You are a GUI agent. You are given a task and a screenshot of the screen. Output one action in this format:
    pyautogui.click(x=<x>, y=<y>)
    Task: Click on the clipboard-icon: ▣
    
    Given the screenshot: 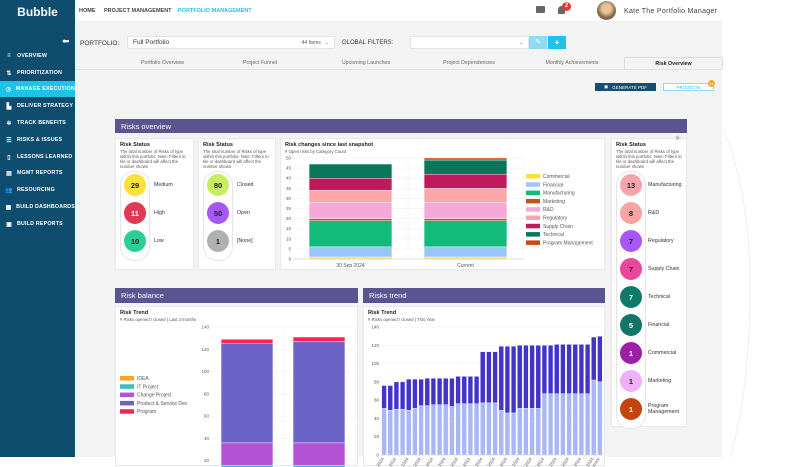 What is the action you would take?
    pyautogui.click(x=9, y=224)
    